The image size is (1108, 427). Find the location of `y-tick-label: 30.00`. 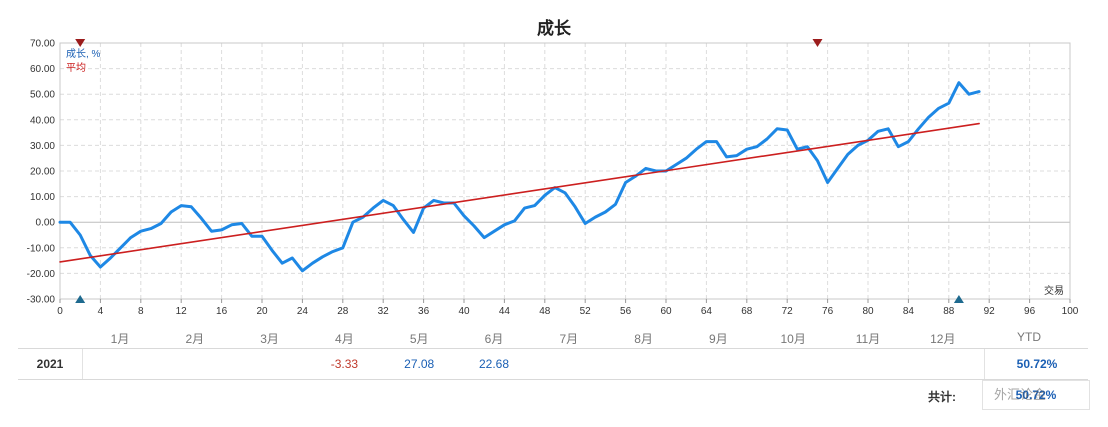

y-tick-label: 30.00 is located at coordinates (42, 146).